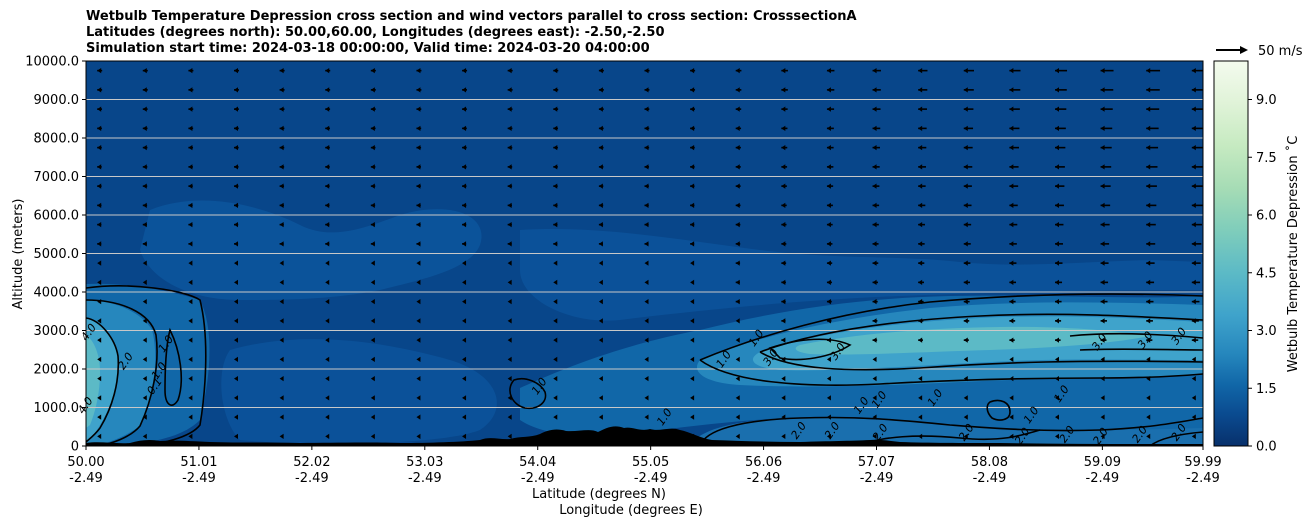  I want to click on x-axis-label-longitude: Longitude (degrees E), so click(631, 510).